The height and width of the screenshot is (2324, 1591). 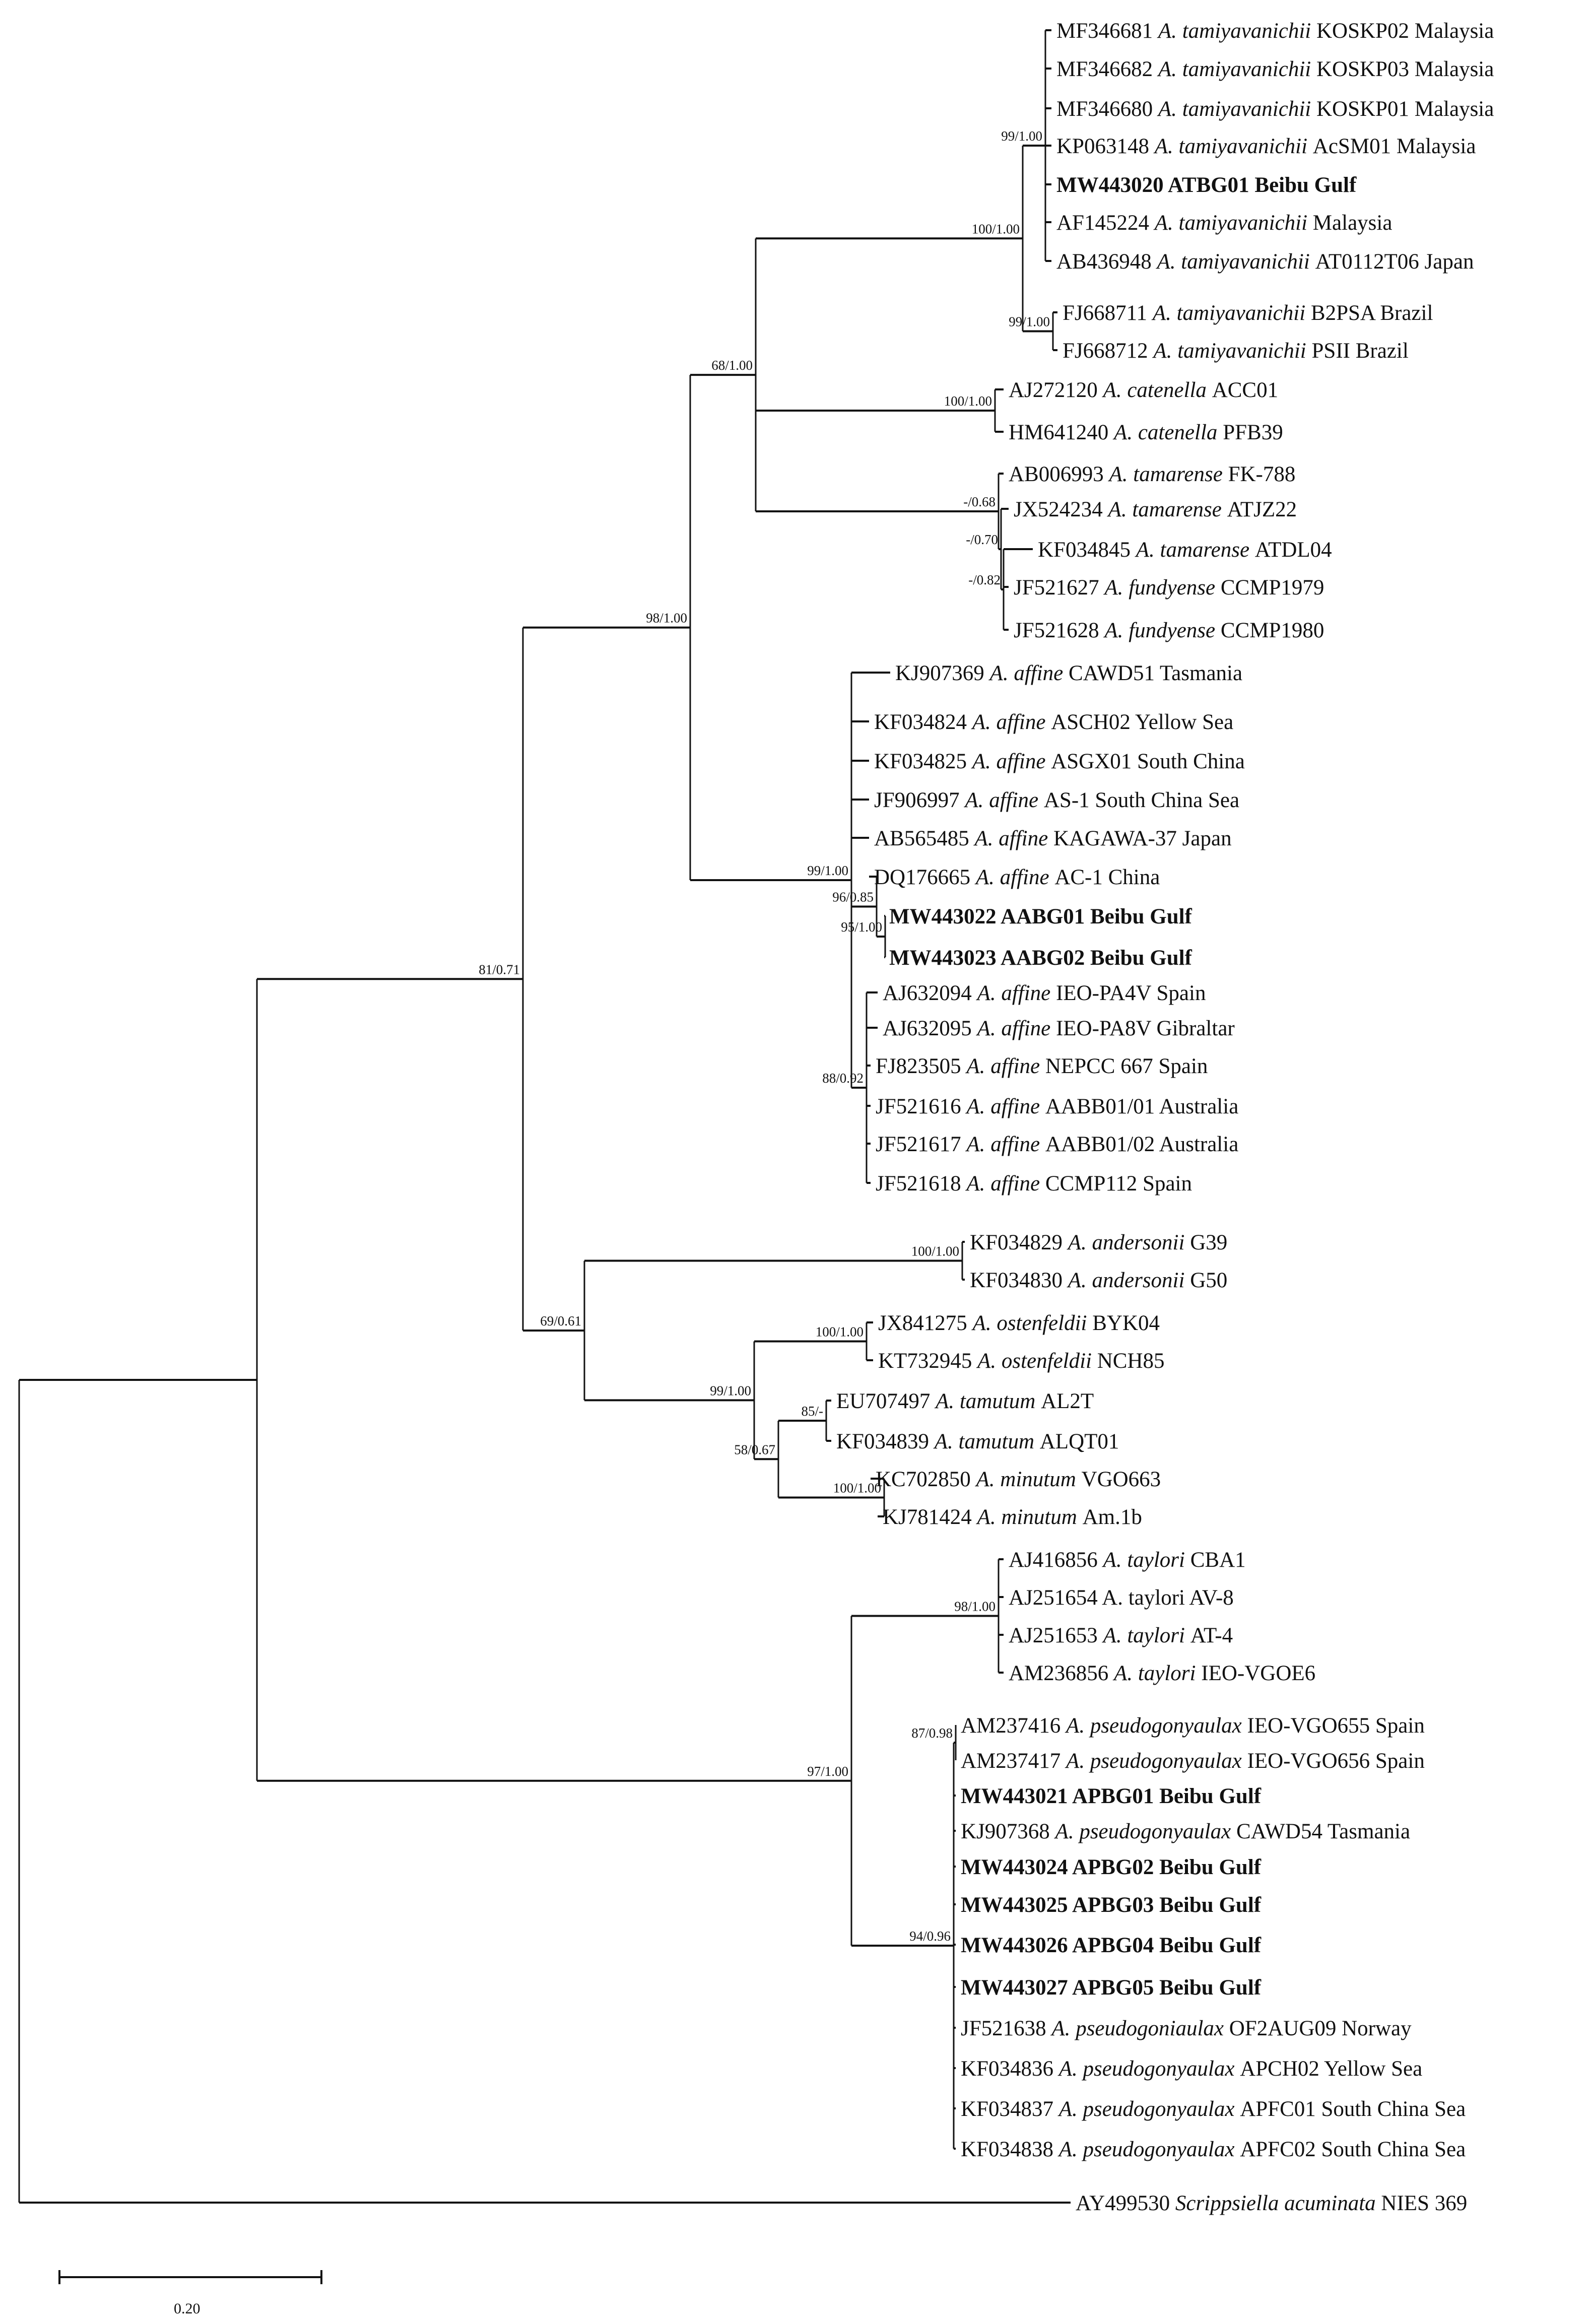 I want to click on taxon-label: AF145224 A. tamiyavanichii Malaysia, so click(x=1224, y=223).